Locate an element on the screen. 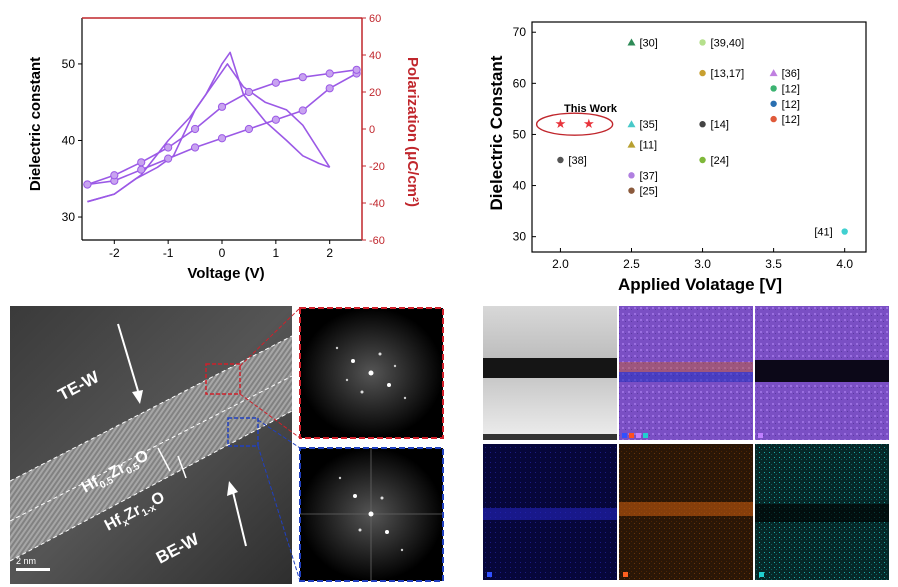 Image resolution: width=898 pixels, height=587 pixels. chart1-xlabel: Voltage (V) is located at coordinates (225, 273).